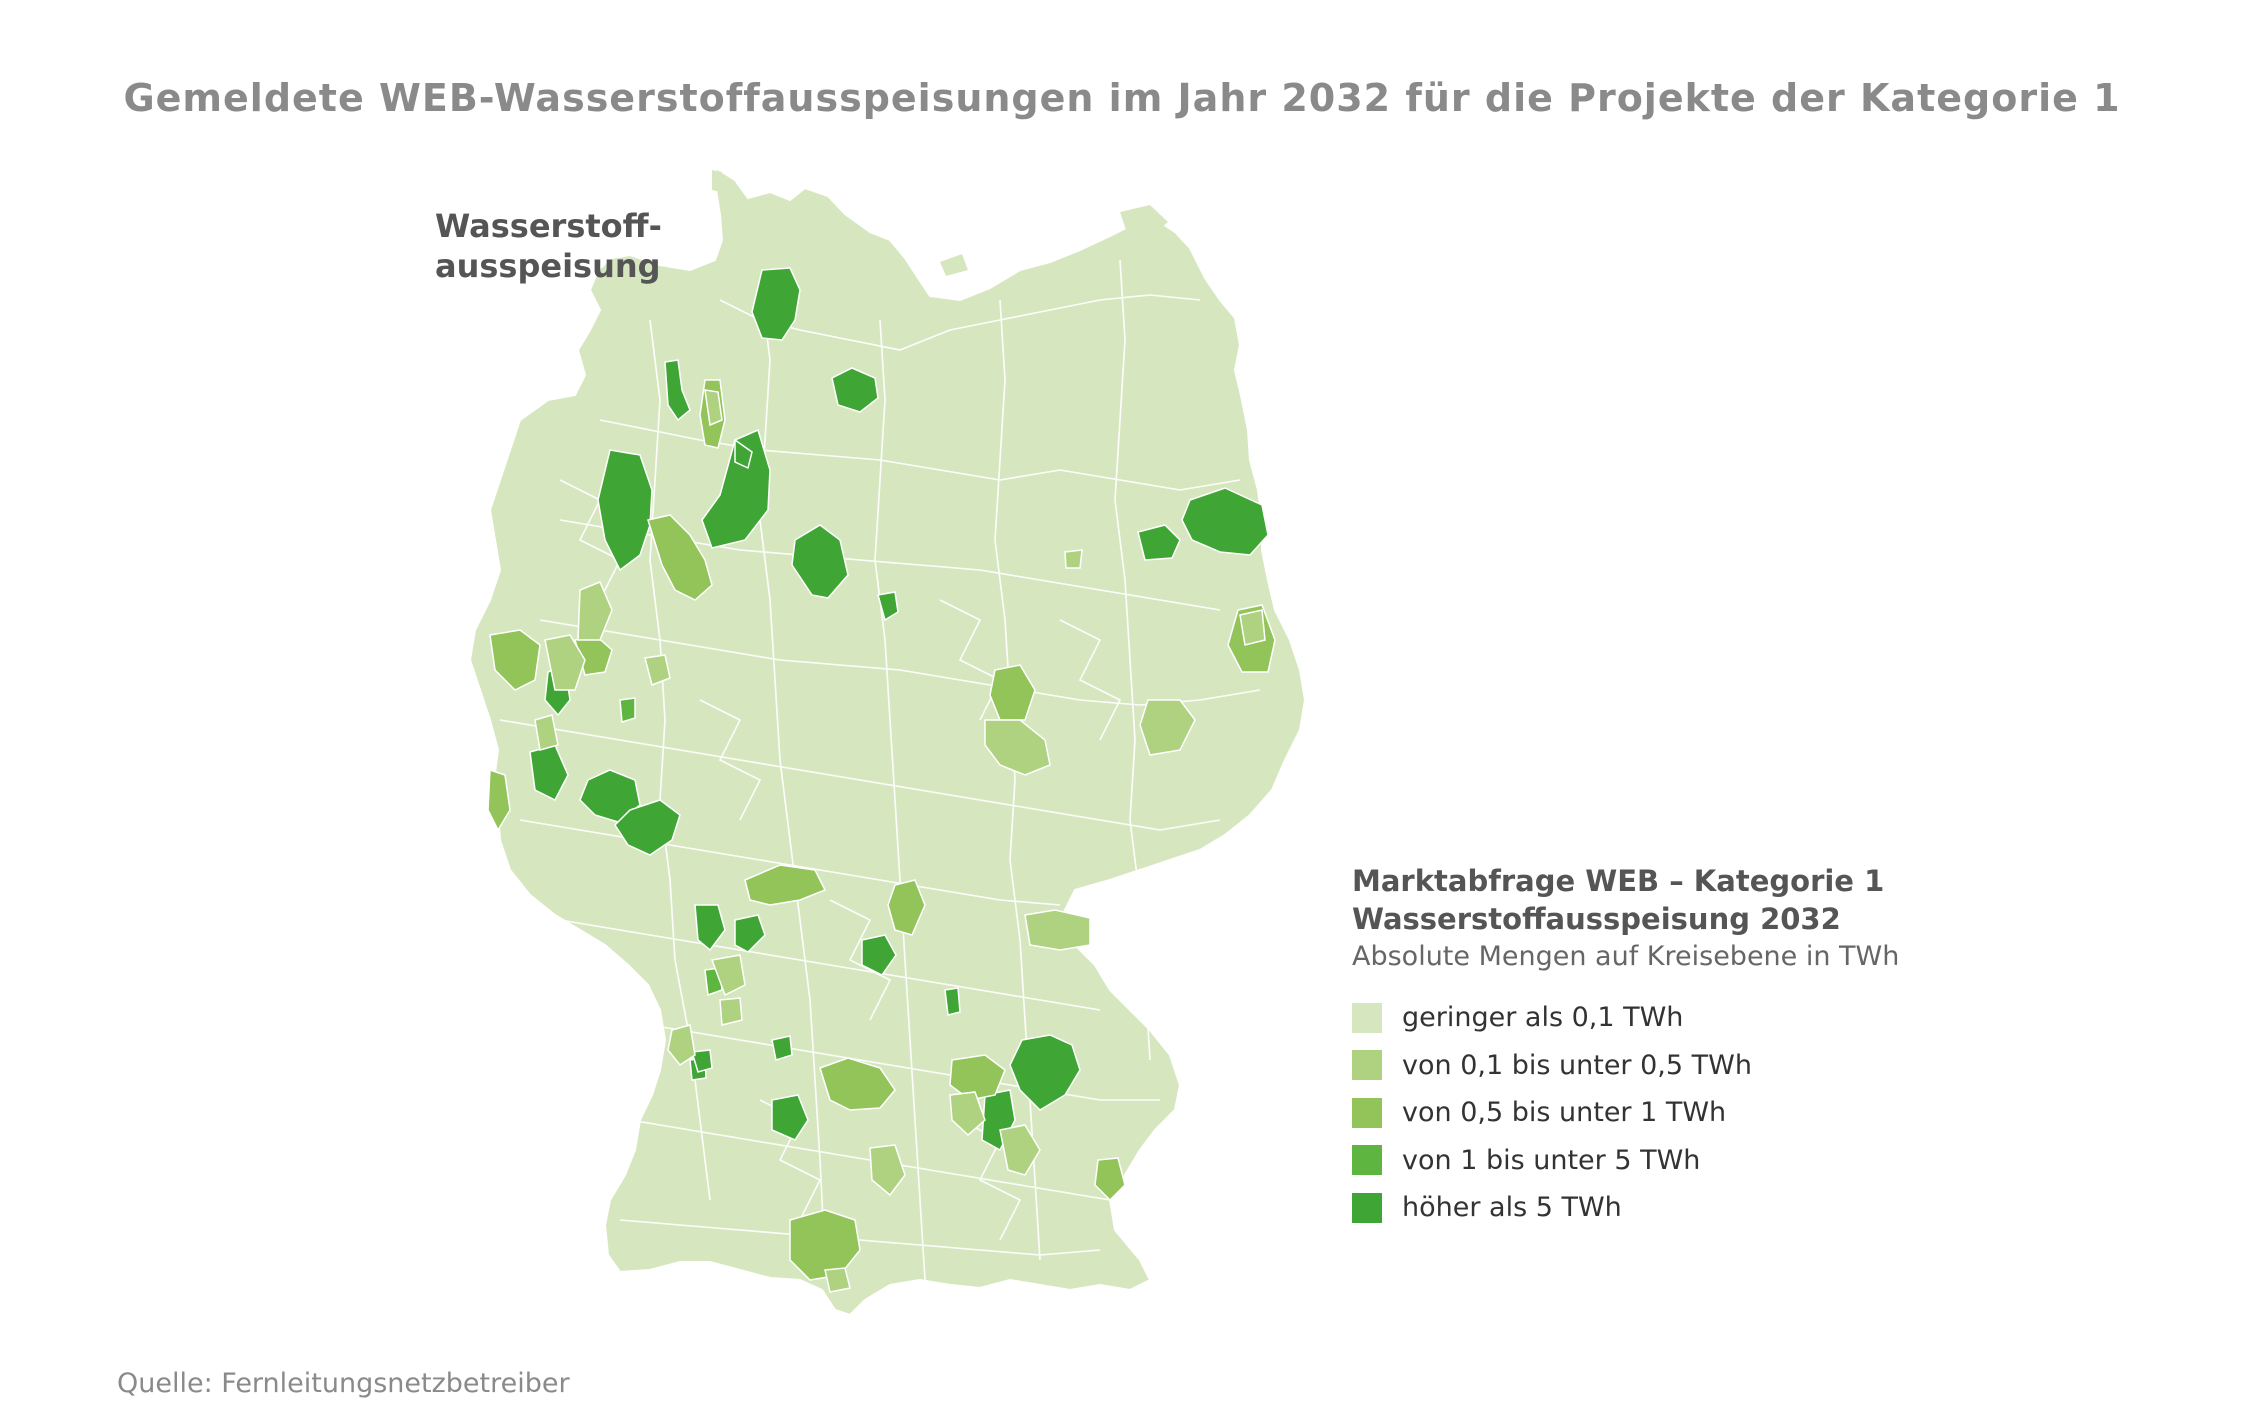  I want to click on district-heidenheim, so click(967, 1114).